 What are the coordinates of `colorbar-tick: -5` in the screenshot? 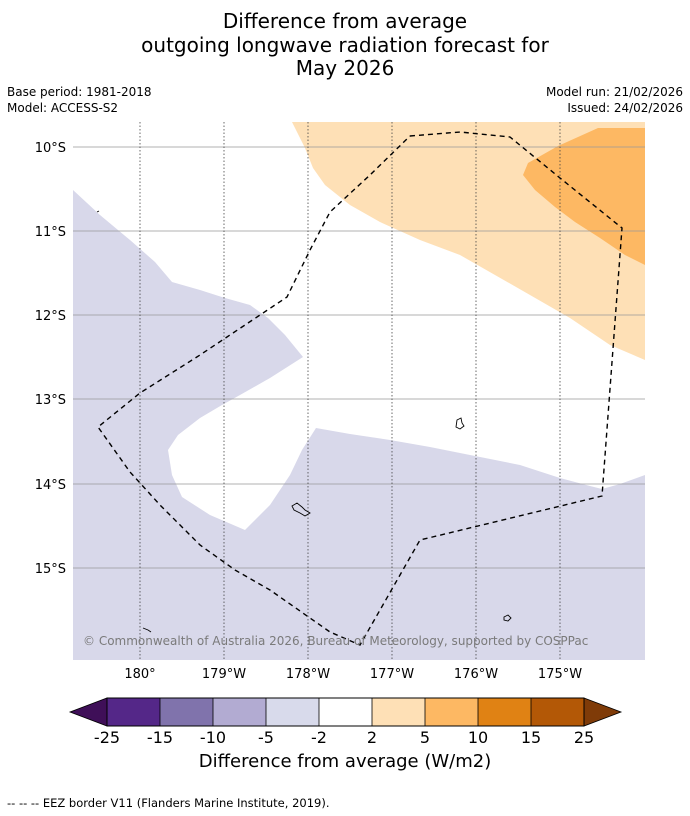 It's located at (266, 737).